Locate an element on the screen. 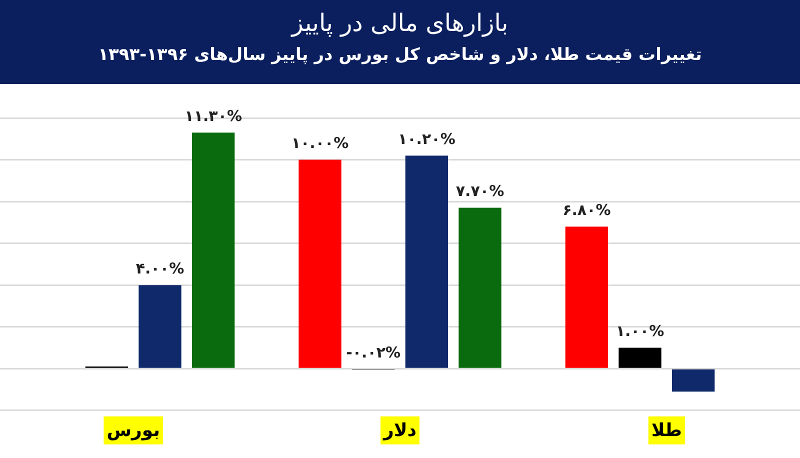 The height and width of the screenshot is (458, 800). data-label: ۱۱.۳۰% is located at coordinates (213, 116).